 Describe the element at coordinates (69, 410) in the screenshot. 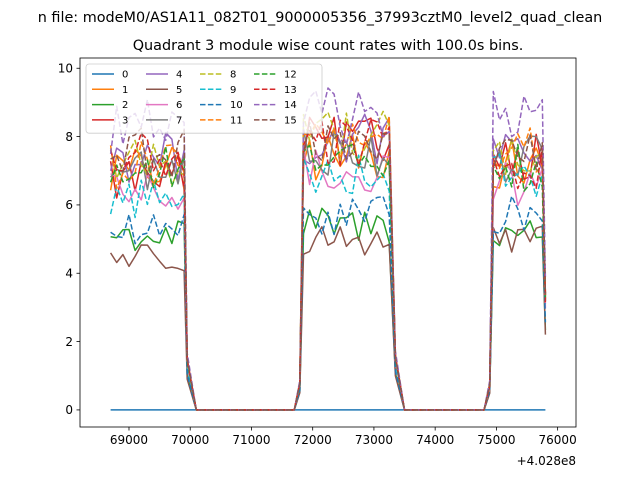

I see `y-tick-label: 0` at that location.